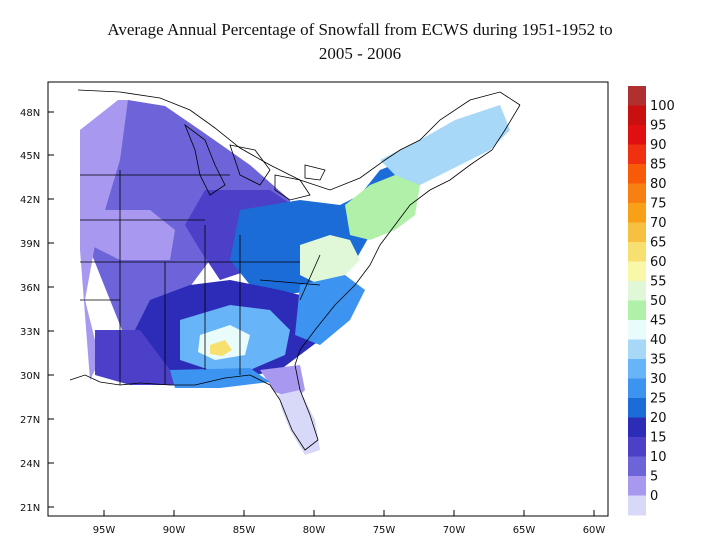  Describe the element at coordinates (30, 156) in the screenshot. I see `lat-label: 45N` at that location.